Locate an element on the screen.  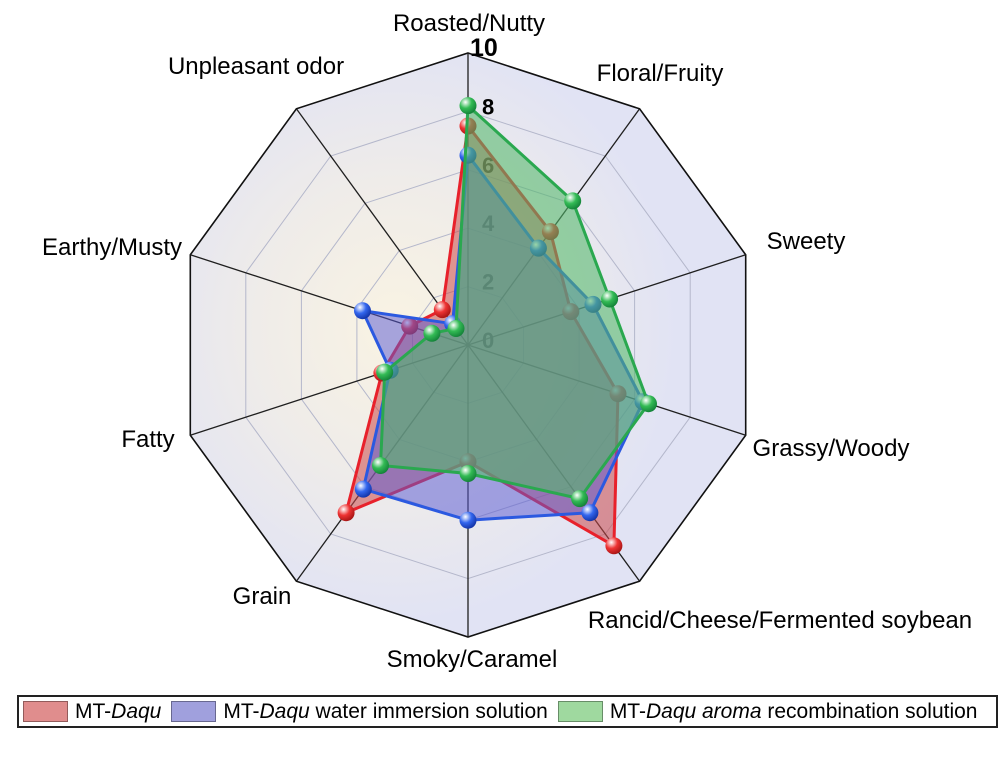
legend-swatch-aroma-recombination-solution is located at coordinates (580, 711).